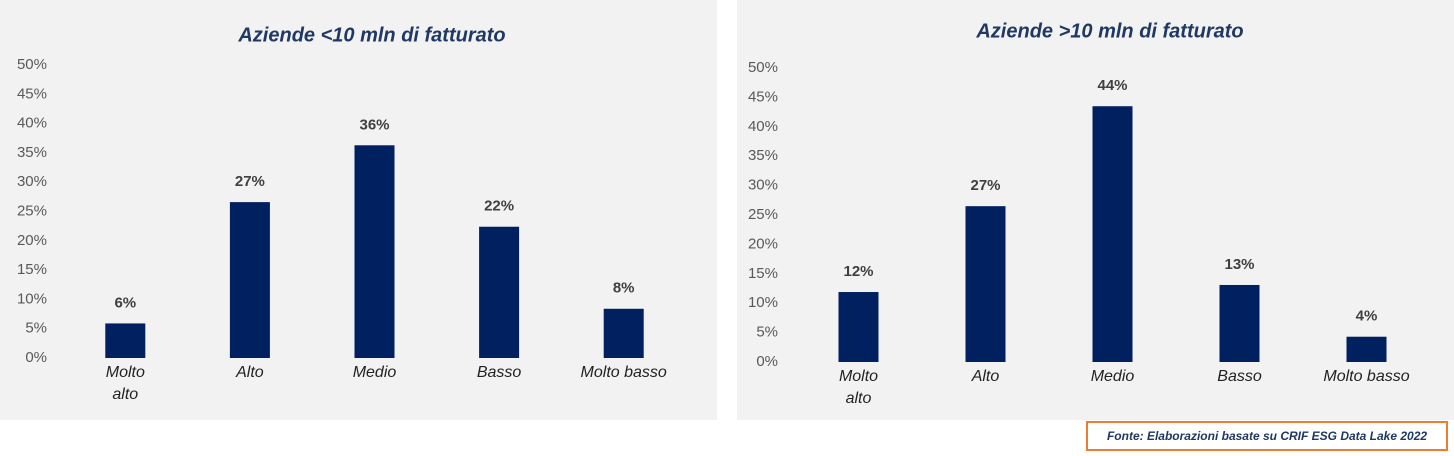  What do you see at coordinates (371, 35) in the screenshot?
I see `chart-title: Aziende <10 mln di fatturato` at bounding box center [371, 35].